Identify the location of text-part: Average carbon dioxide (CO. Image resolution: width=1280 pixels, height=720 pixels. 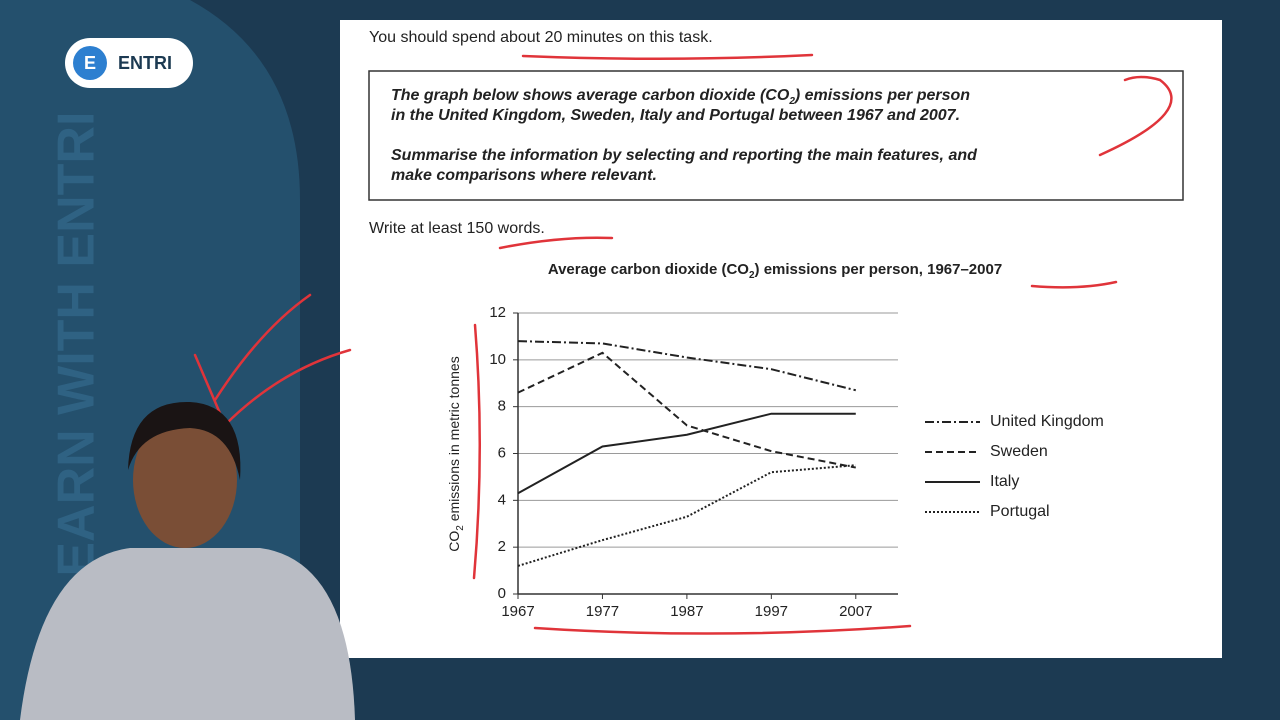
(648, 269).